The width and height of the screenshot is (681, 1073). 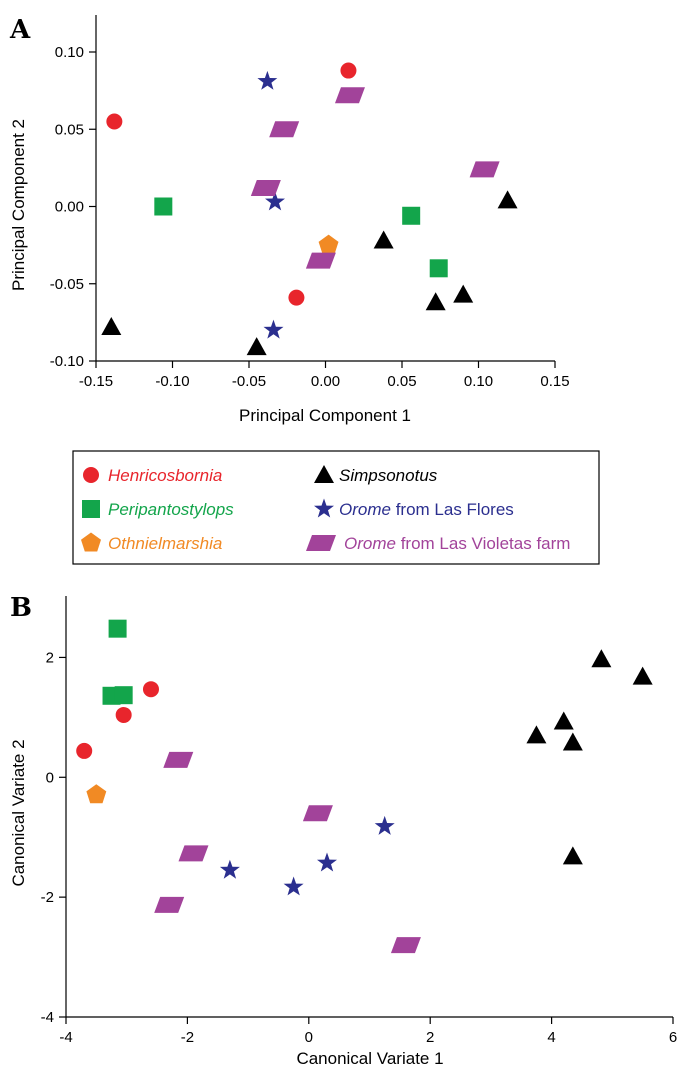 I want to click on x-tick-label-a: 0.05, so click(x=401, y=381).